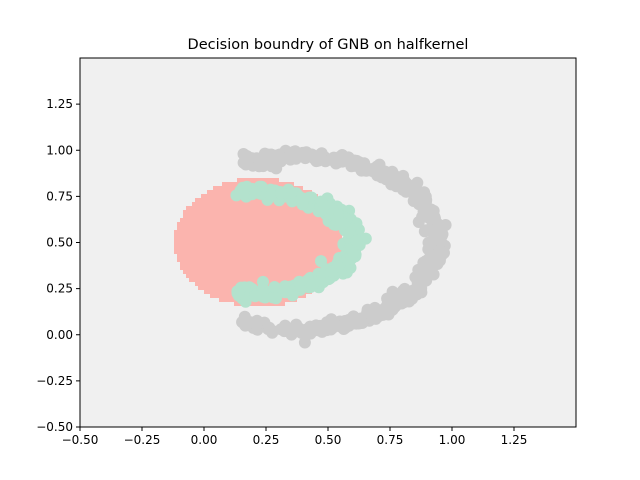 The height and width of the screenshot is (480, 640). What do you see at coordinates (452, 440) in the screenshot?
I see `x-tick-label: 1.00` at bounding box center [452, 440].